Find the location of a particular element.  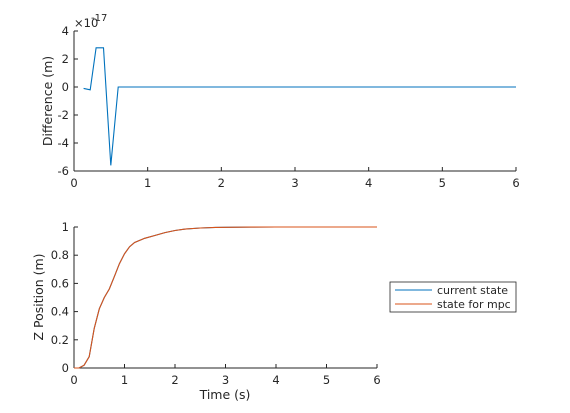

bottom-x-tick-label: 6 is located at coordinates (376, 380).